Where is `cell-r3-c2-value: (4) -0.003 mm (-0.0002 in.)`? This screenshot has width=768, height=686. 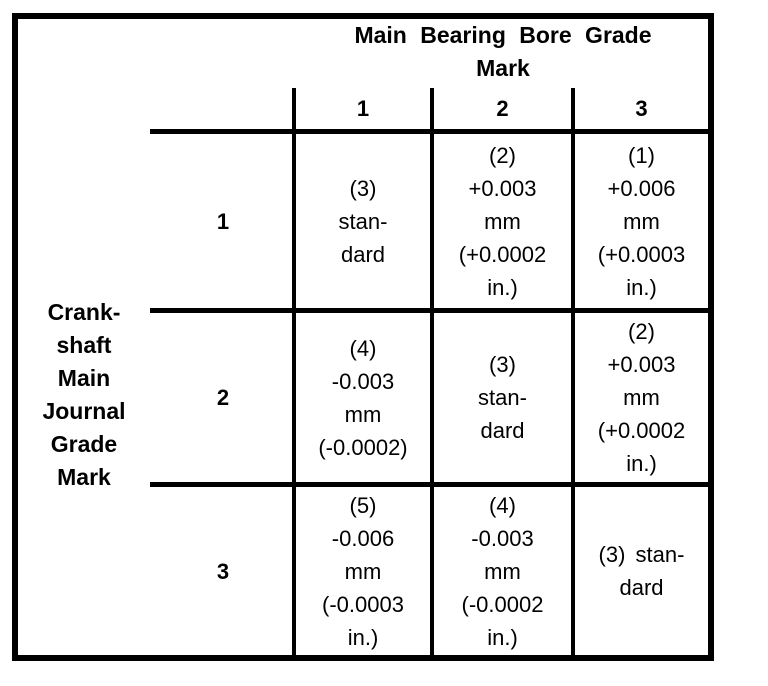
cell-r3-c2-value: (4) -0.003 mm (-0.0002 in.) is located at coordinates (502, 571).